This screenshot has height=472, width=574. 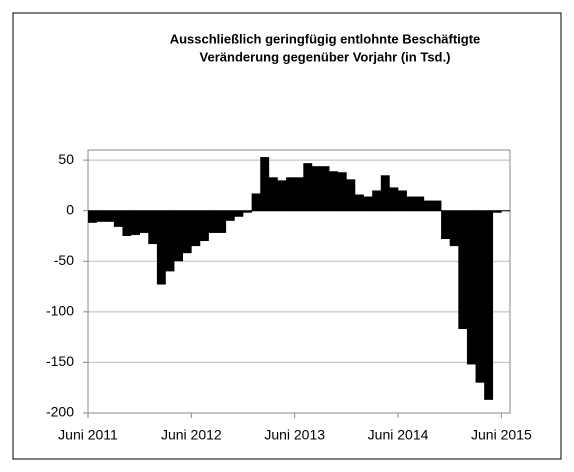 I want to click on y-tick-label: -150, so click(x=60, y=361).